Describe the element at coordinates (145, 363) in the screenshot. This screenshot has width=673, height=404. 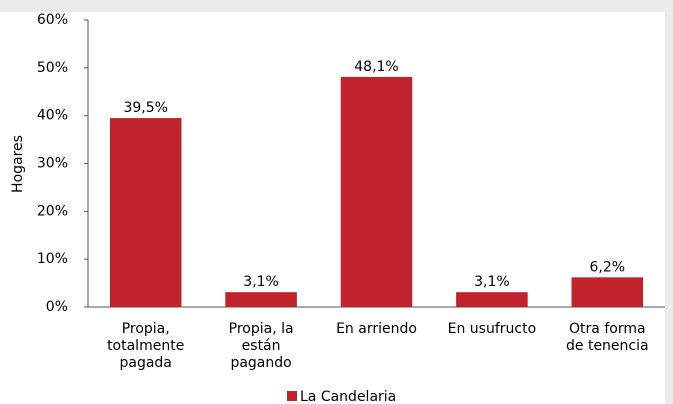
I see `x-tick-label-line: pagada` at that location.